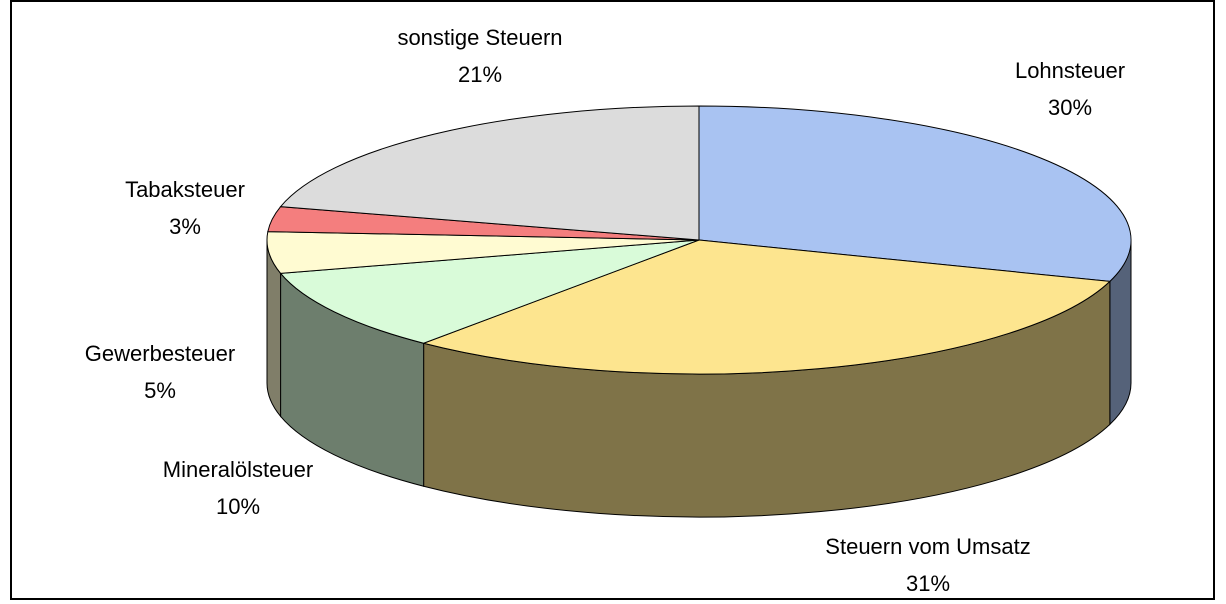 This screenshot has height=604, width=1226. I want to click on slice-value-label: 21%, so click(480, 74).